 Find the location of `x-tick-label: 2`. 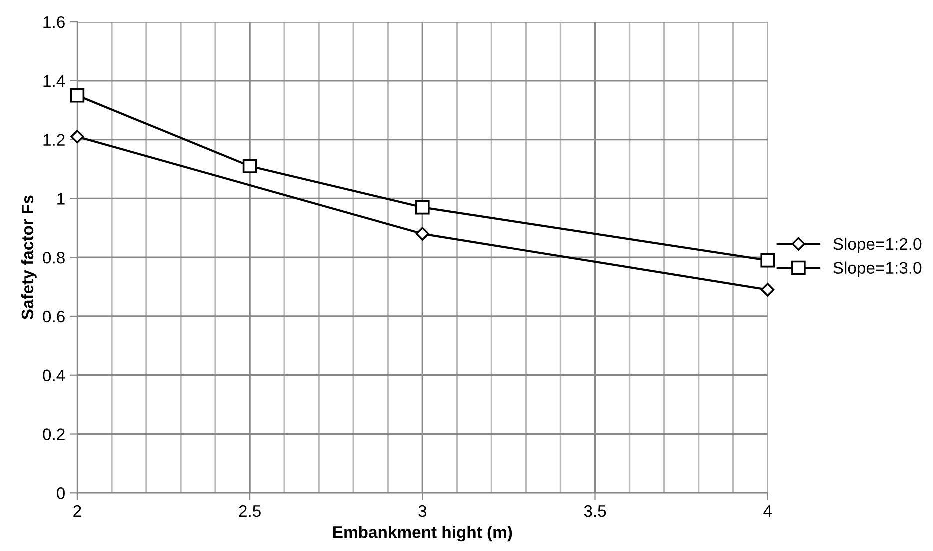

x-tick-label: 2 is located at coordinates (78, 511).